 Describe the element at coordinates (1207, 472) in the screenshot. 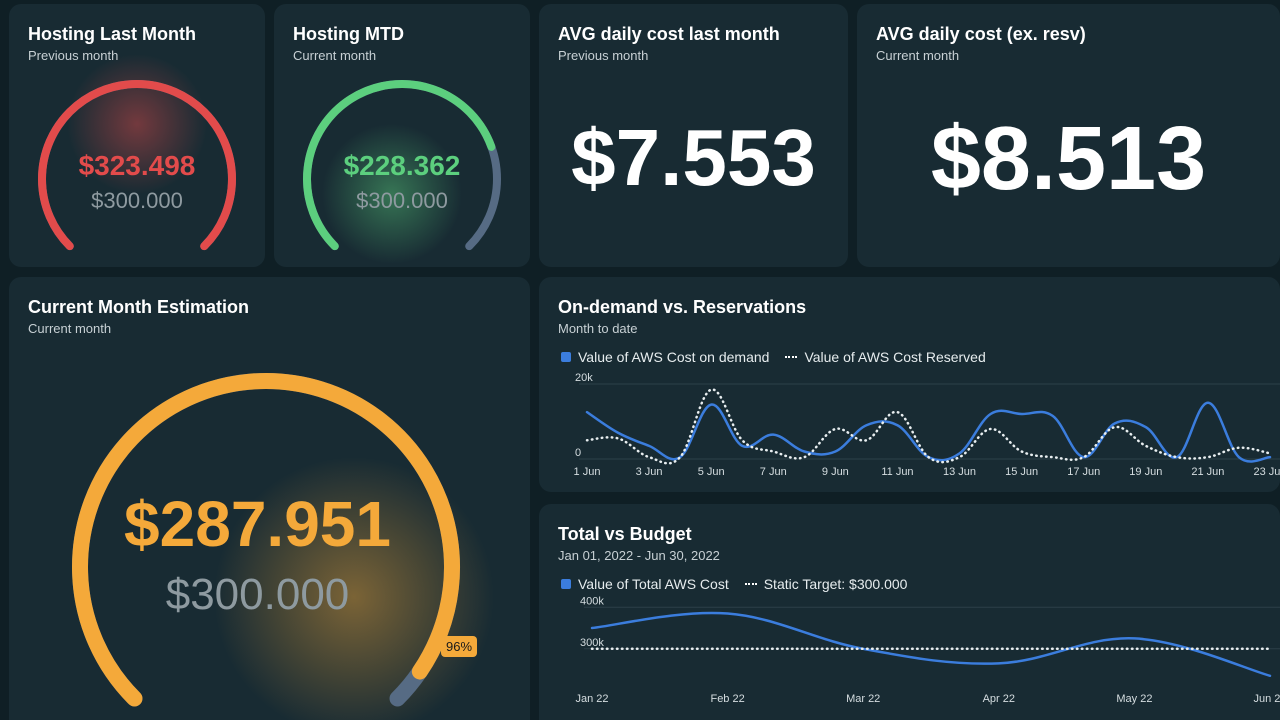

I see `x-tick-label: 21 Jun` at that location.